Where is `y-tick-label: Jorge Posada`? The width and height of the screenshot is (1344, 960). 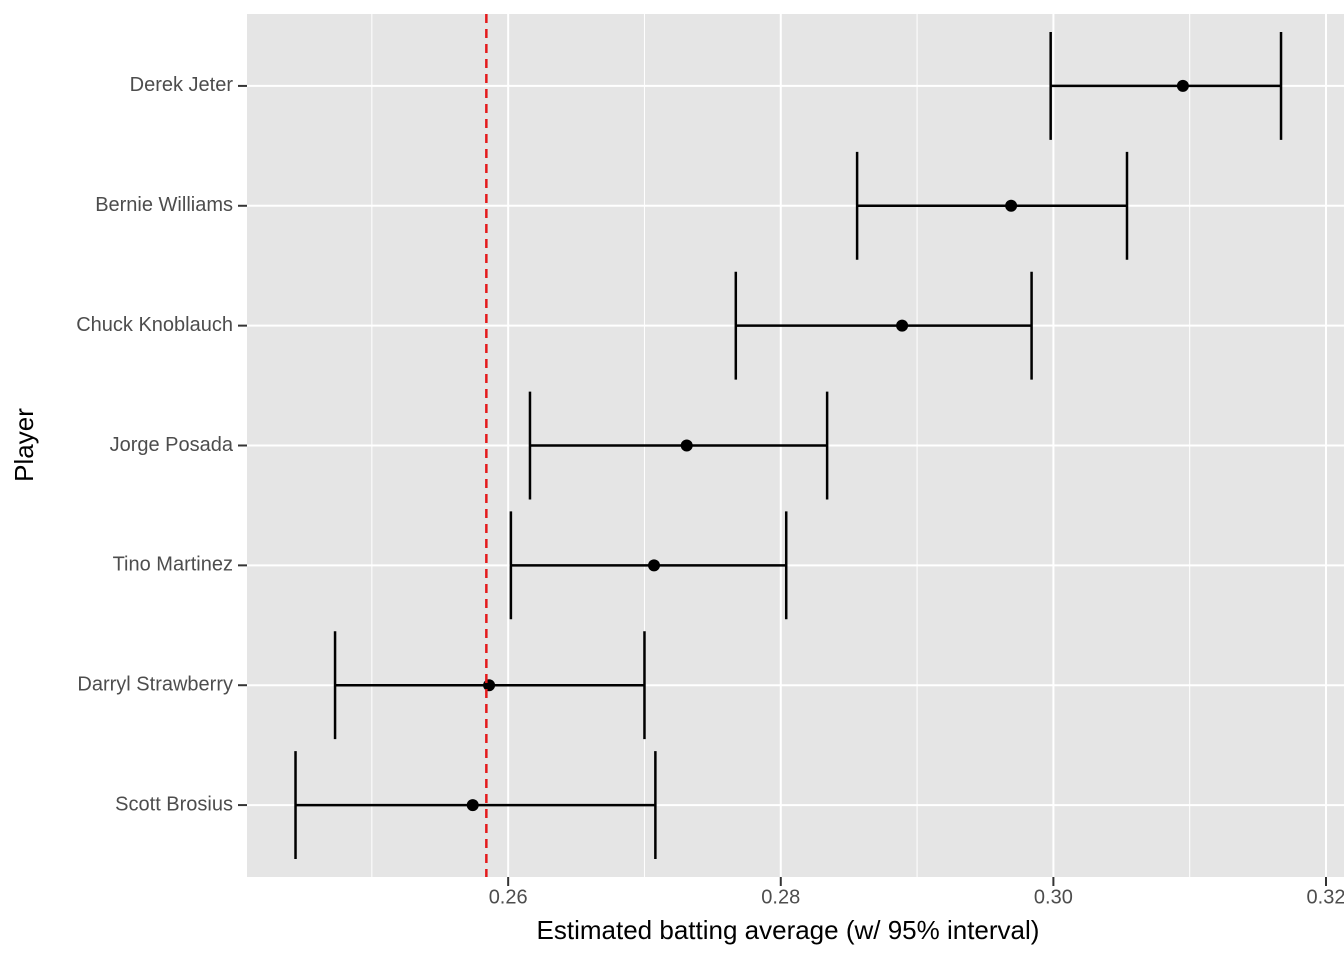 y-tick-label: Jorge Posada is located at coordinates (172, 445).